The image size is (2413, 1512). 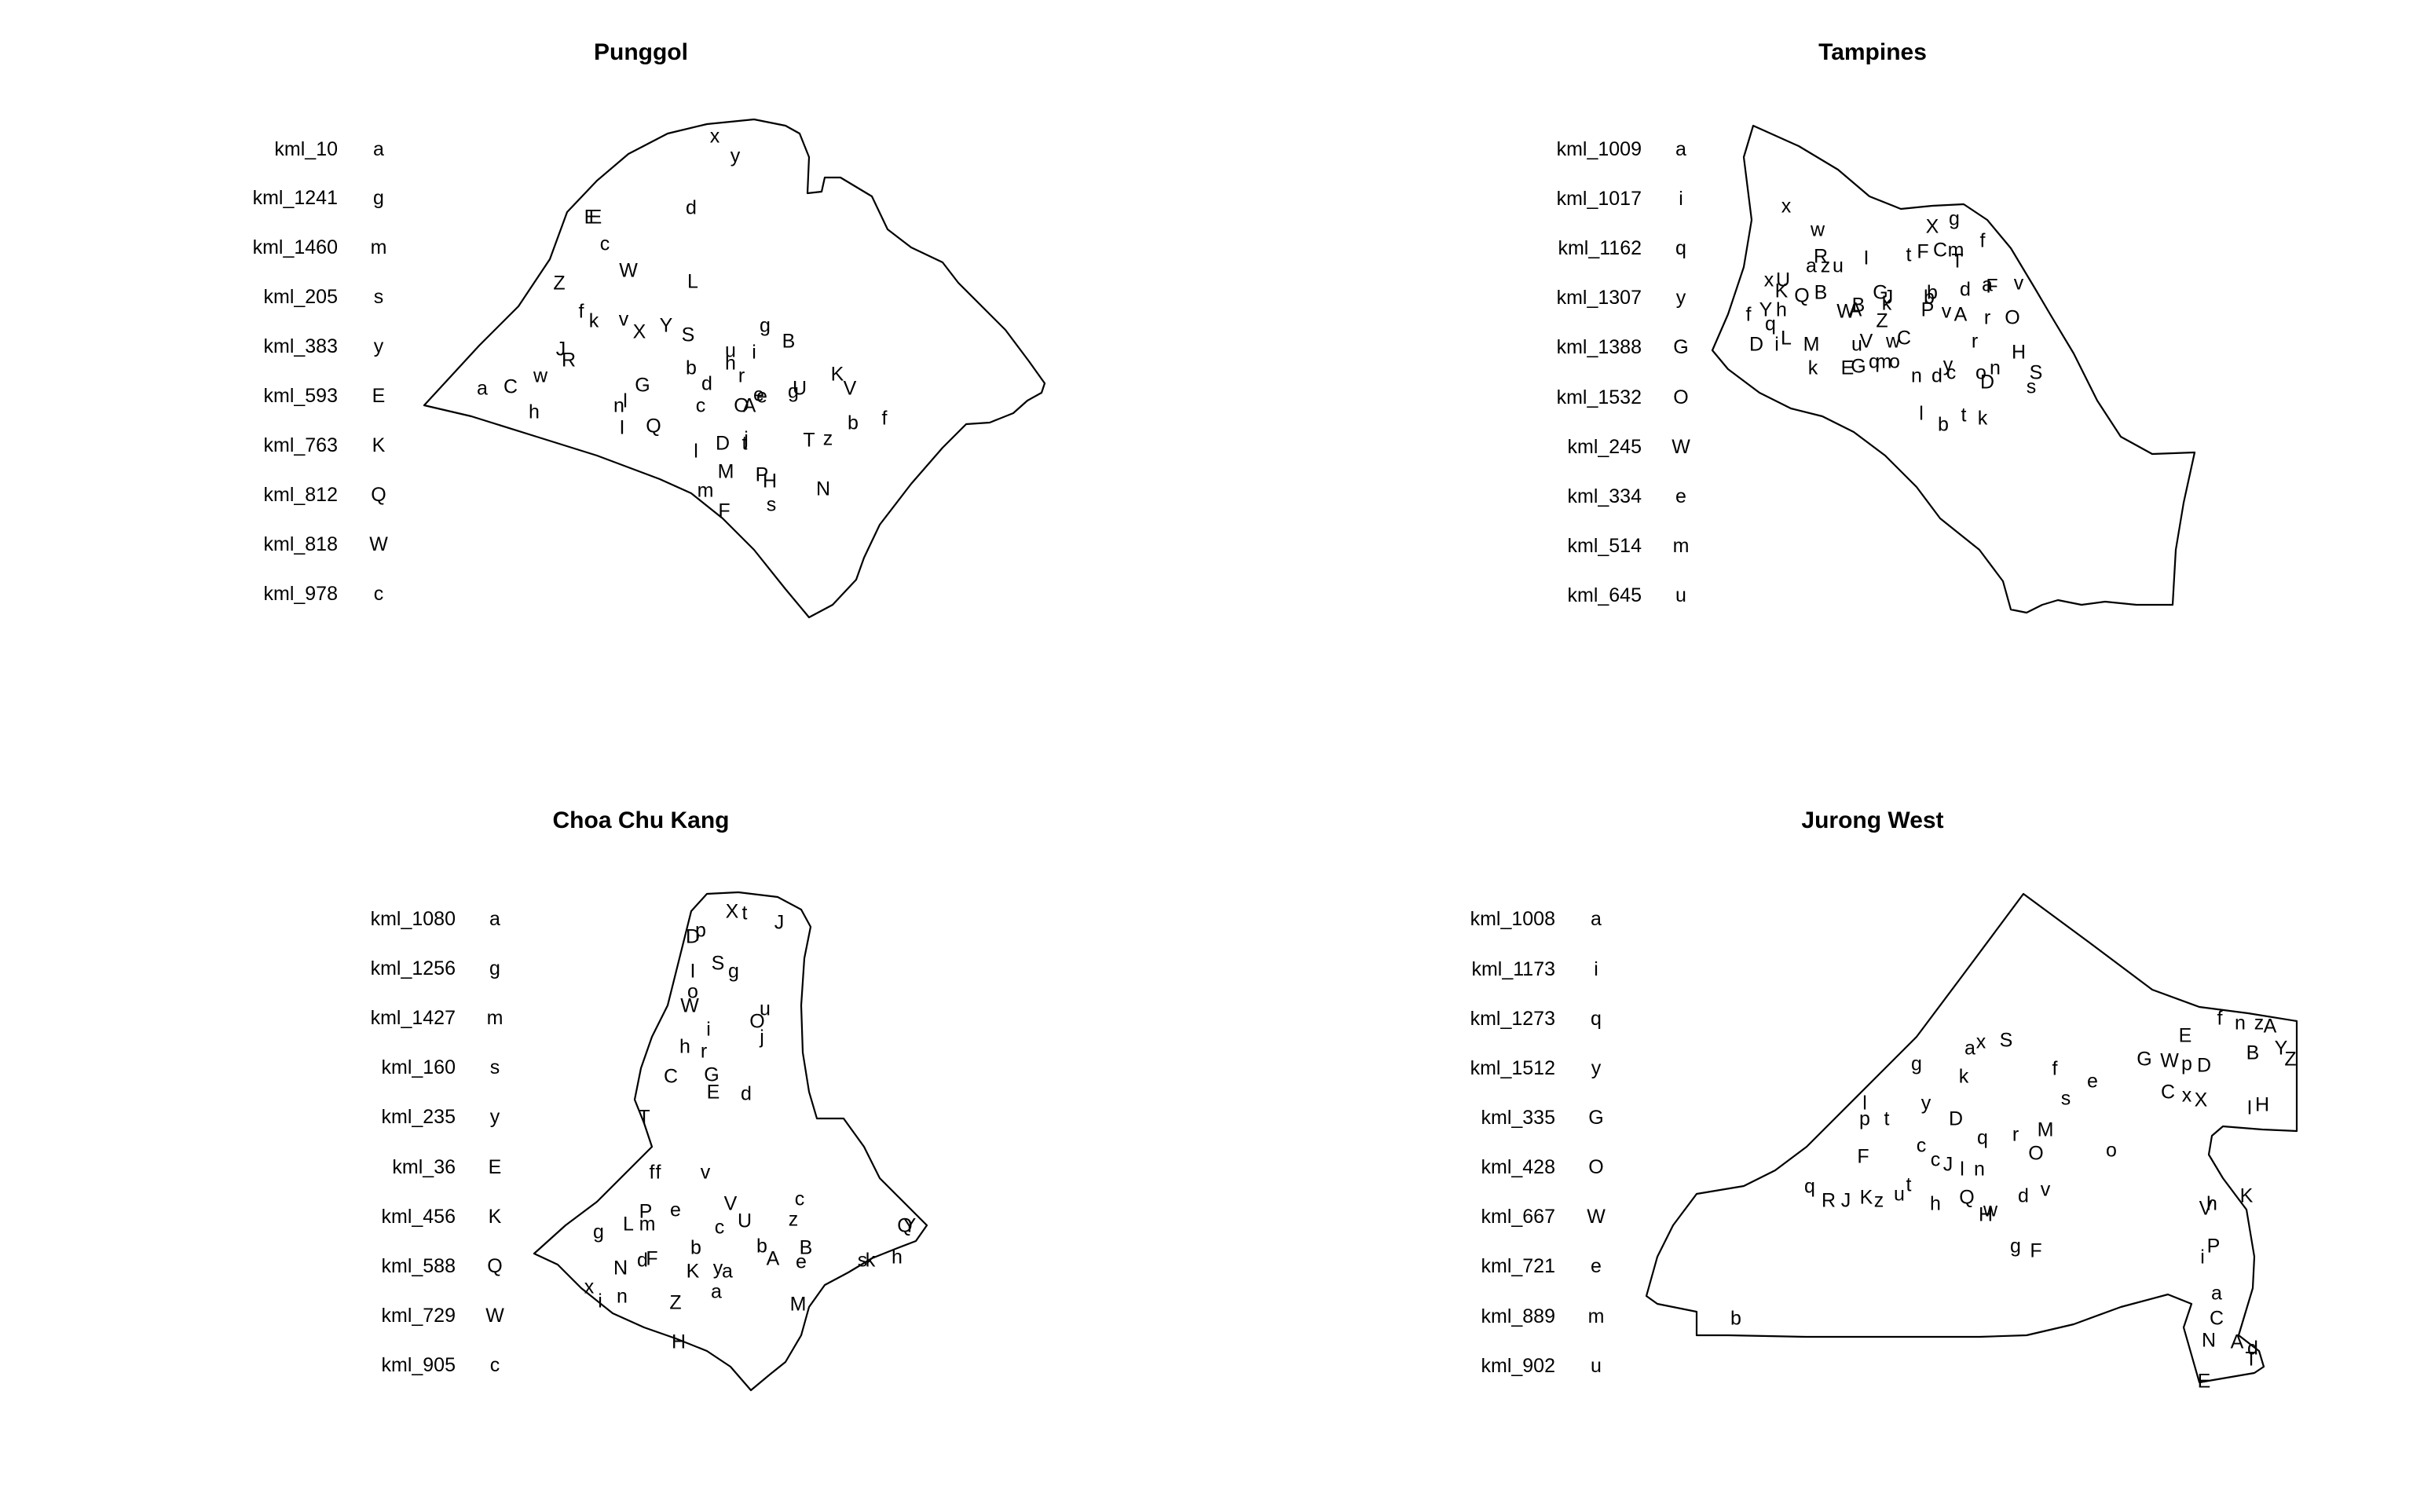 I want to click on point-marker: Q, so click(x=1967, y=1198).